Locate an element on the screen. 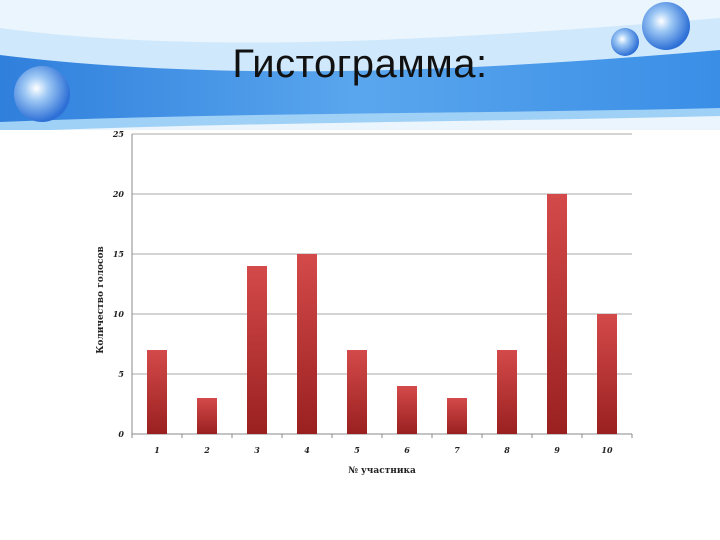 Image resolution: width=720 pixels, height=540 pixels. x-tick-label: 5 is located at coordinates (357, 450).